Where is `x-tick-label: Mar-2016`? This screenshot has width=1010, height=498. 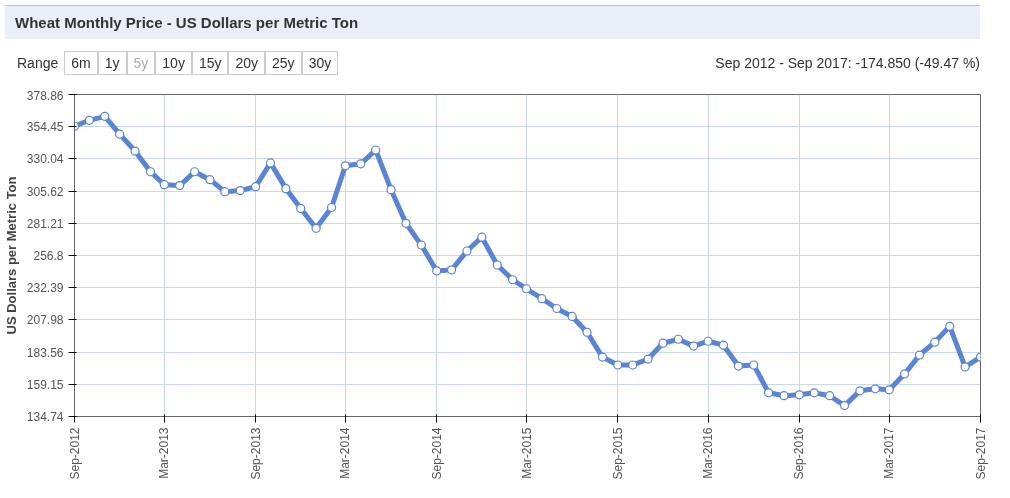 x-tick-label: Mar-2016 is located at coordinates (708, 453).